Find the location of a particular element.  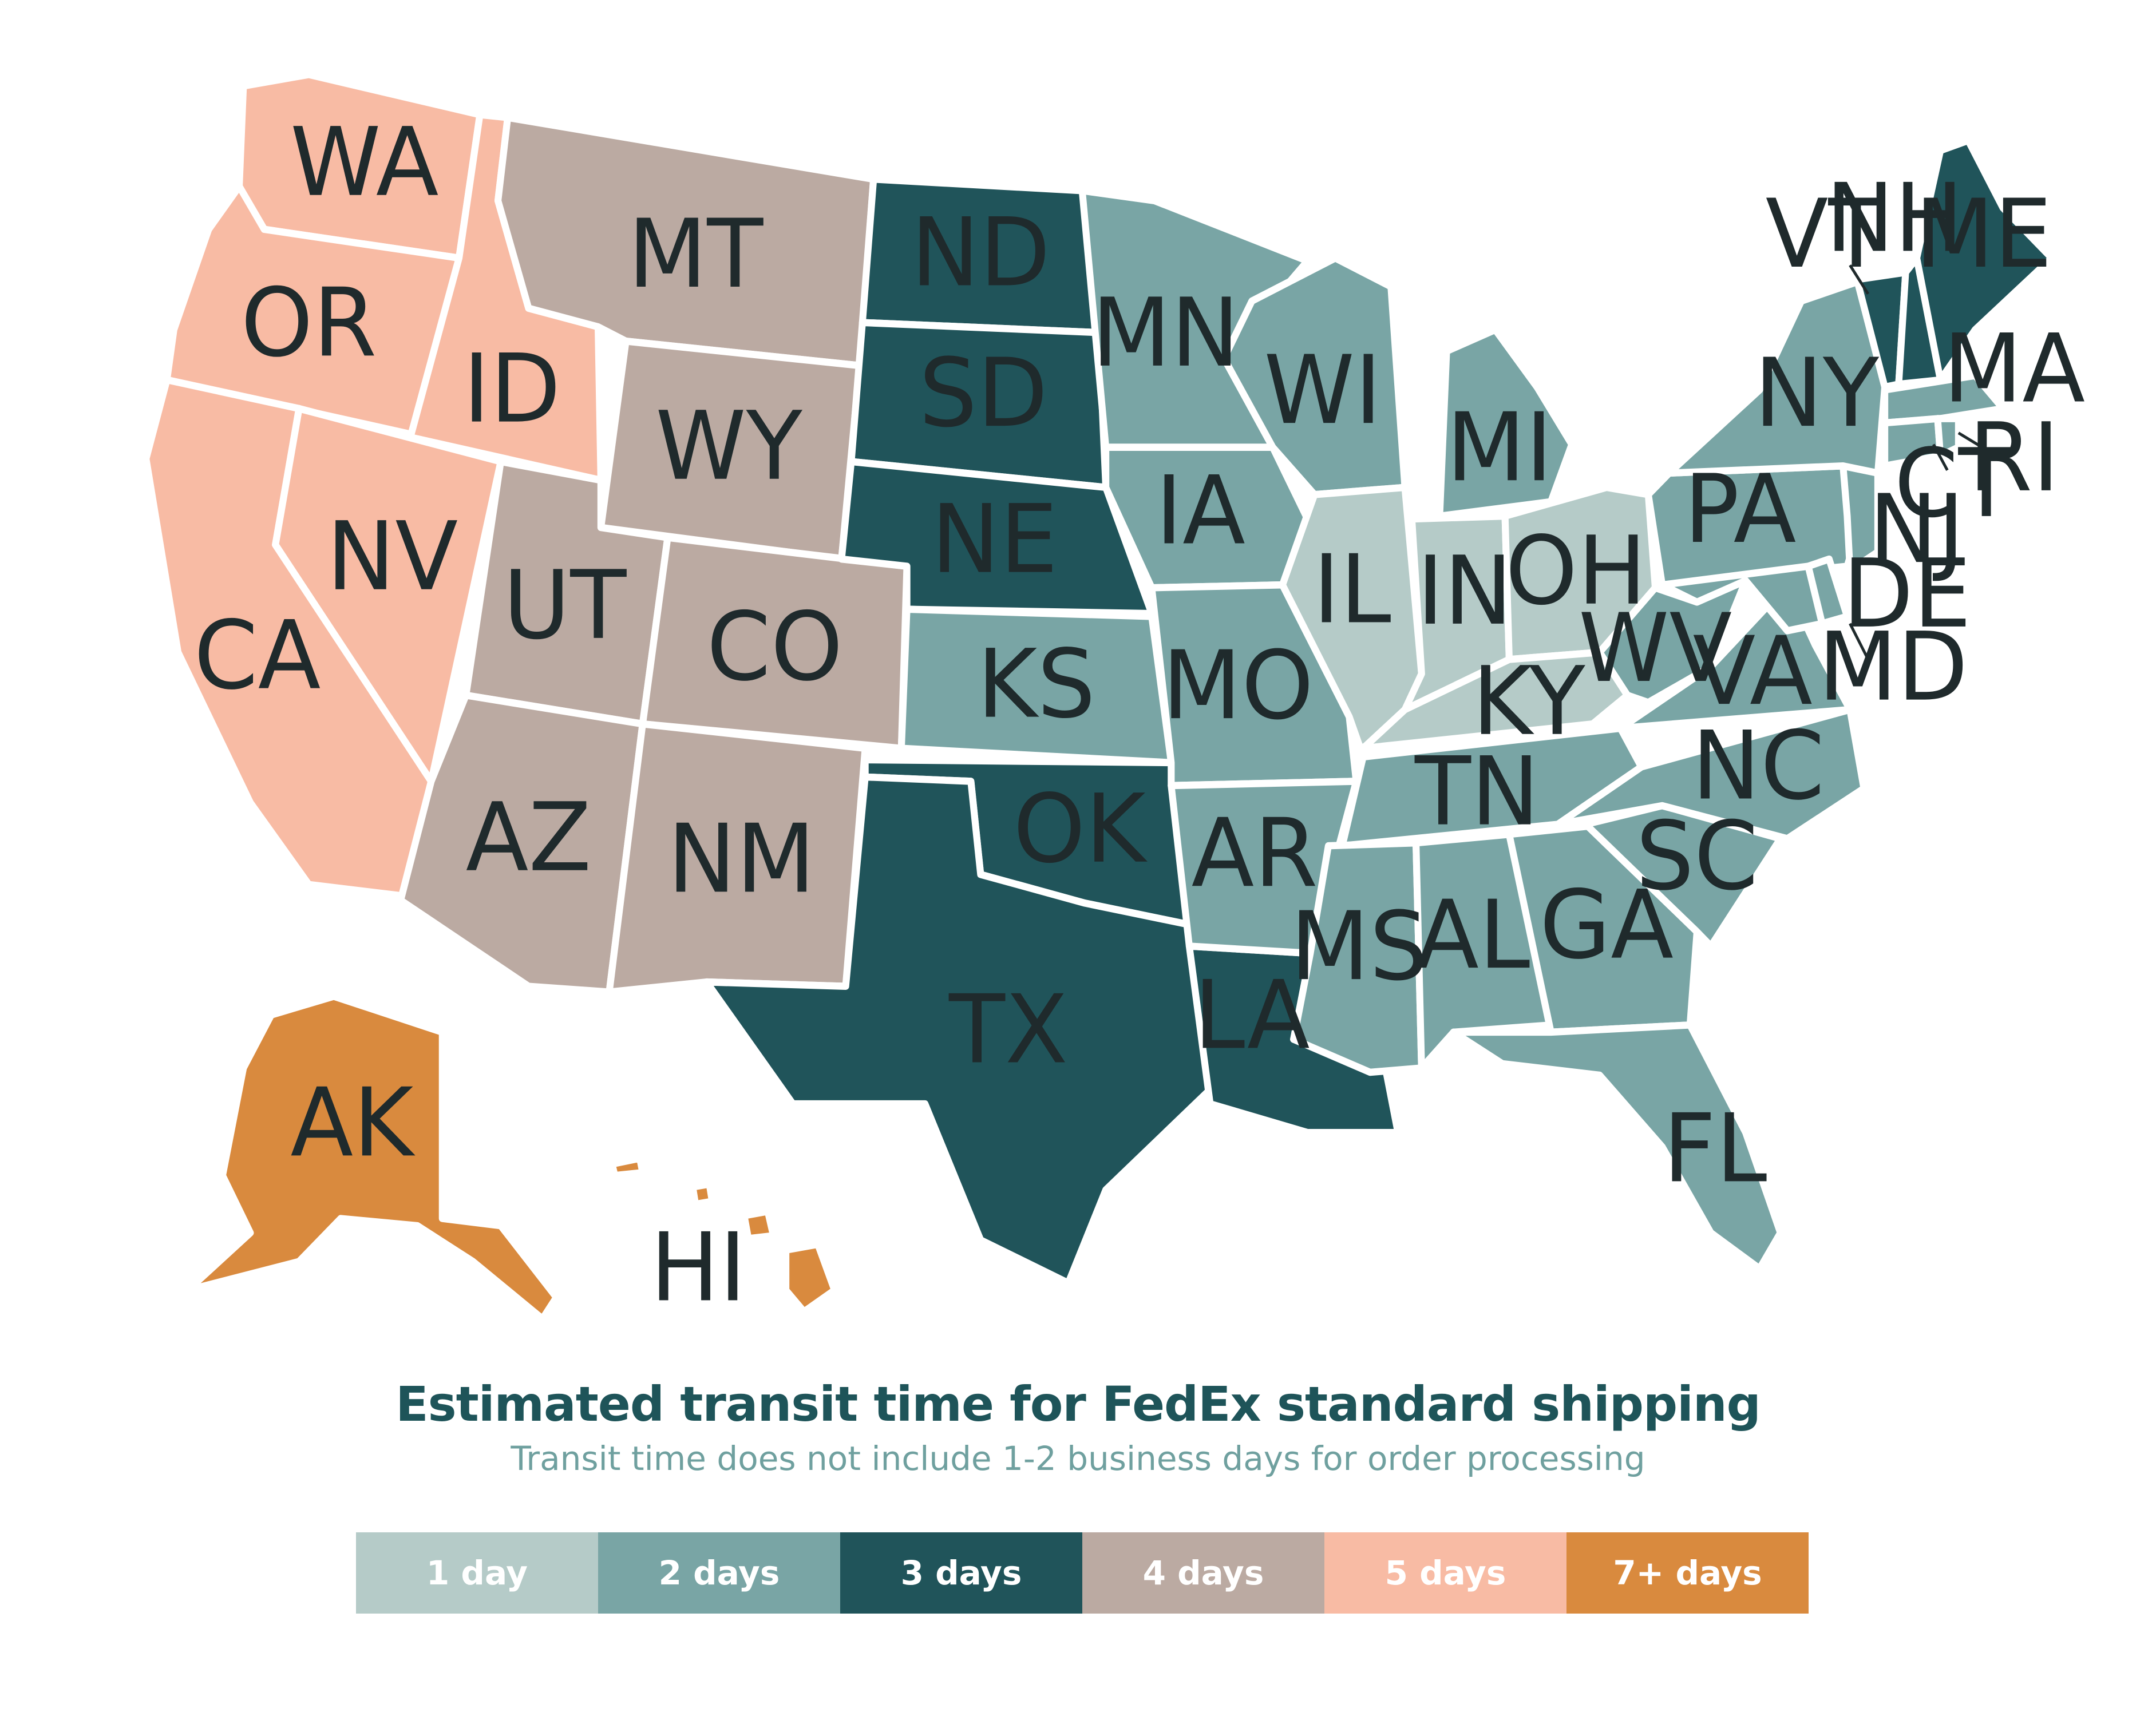

state-label-nm: NM is located at coordinates (741, 859).